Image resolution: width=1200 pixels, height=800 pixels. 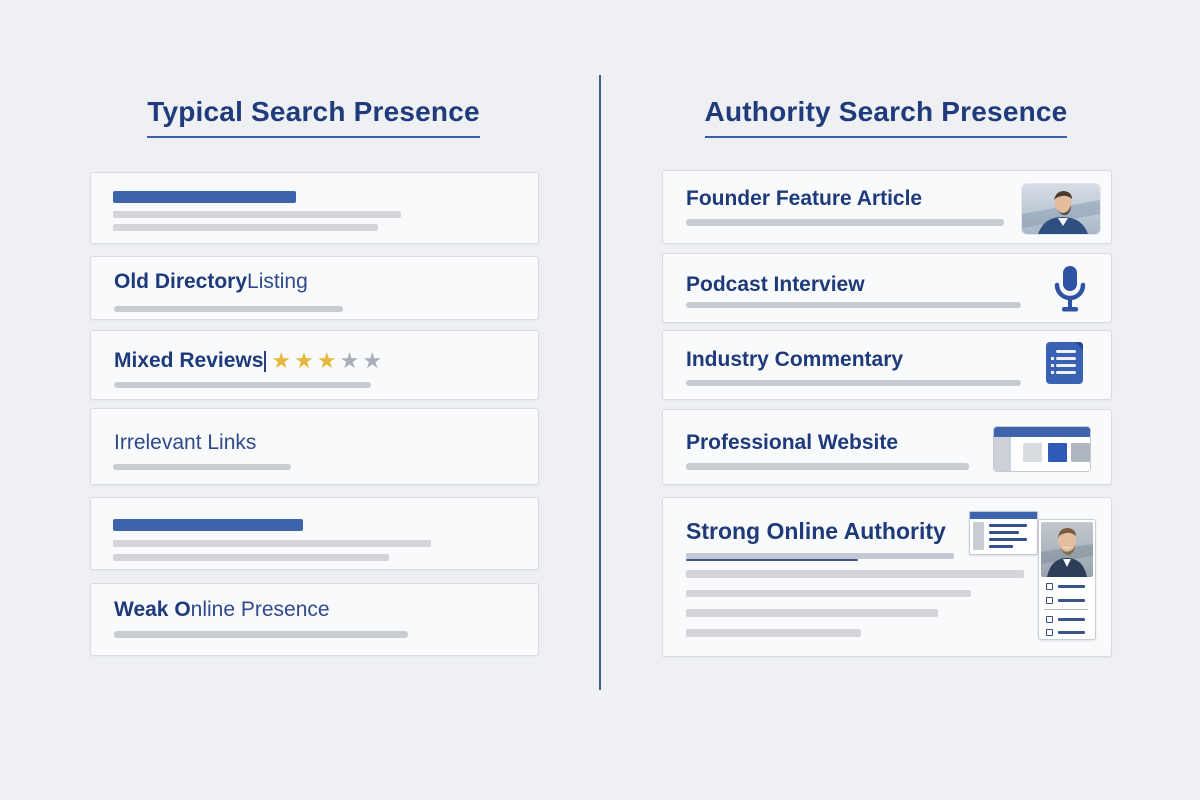 I want to click on result-title-bold: Mixed Reviews, so click(x=189, y=360).